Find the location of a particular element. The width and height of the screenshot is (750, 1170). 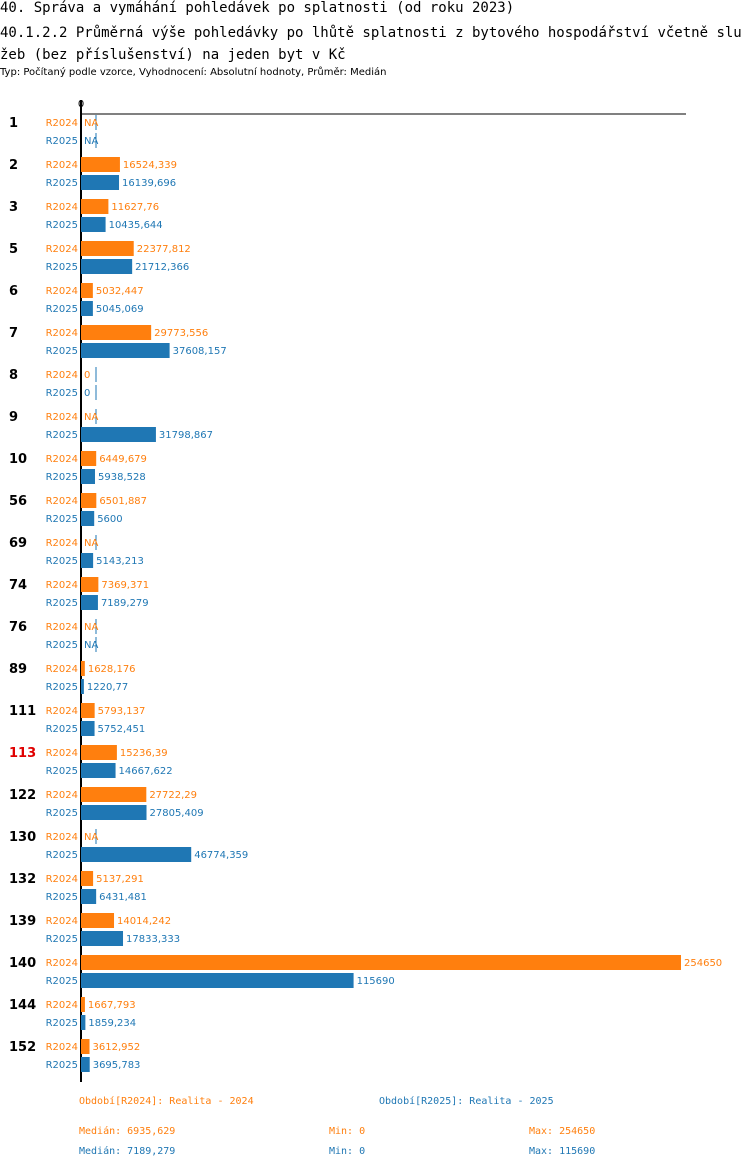

data-label: 5752,451 is located at coordinates (122, 729).